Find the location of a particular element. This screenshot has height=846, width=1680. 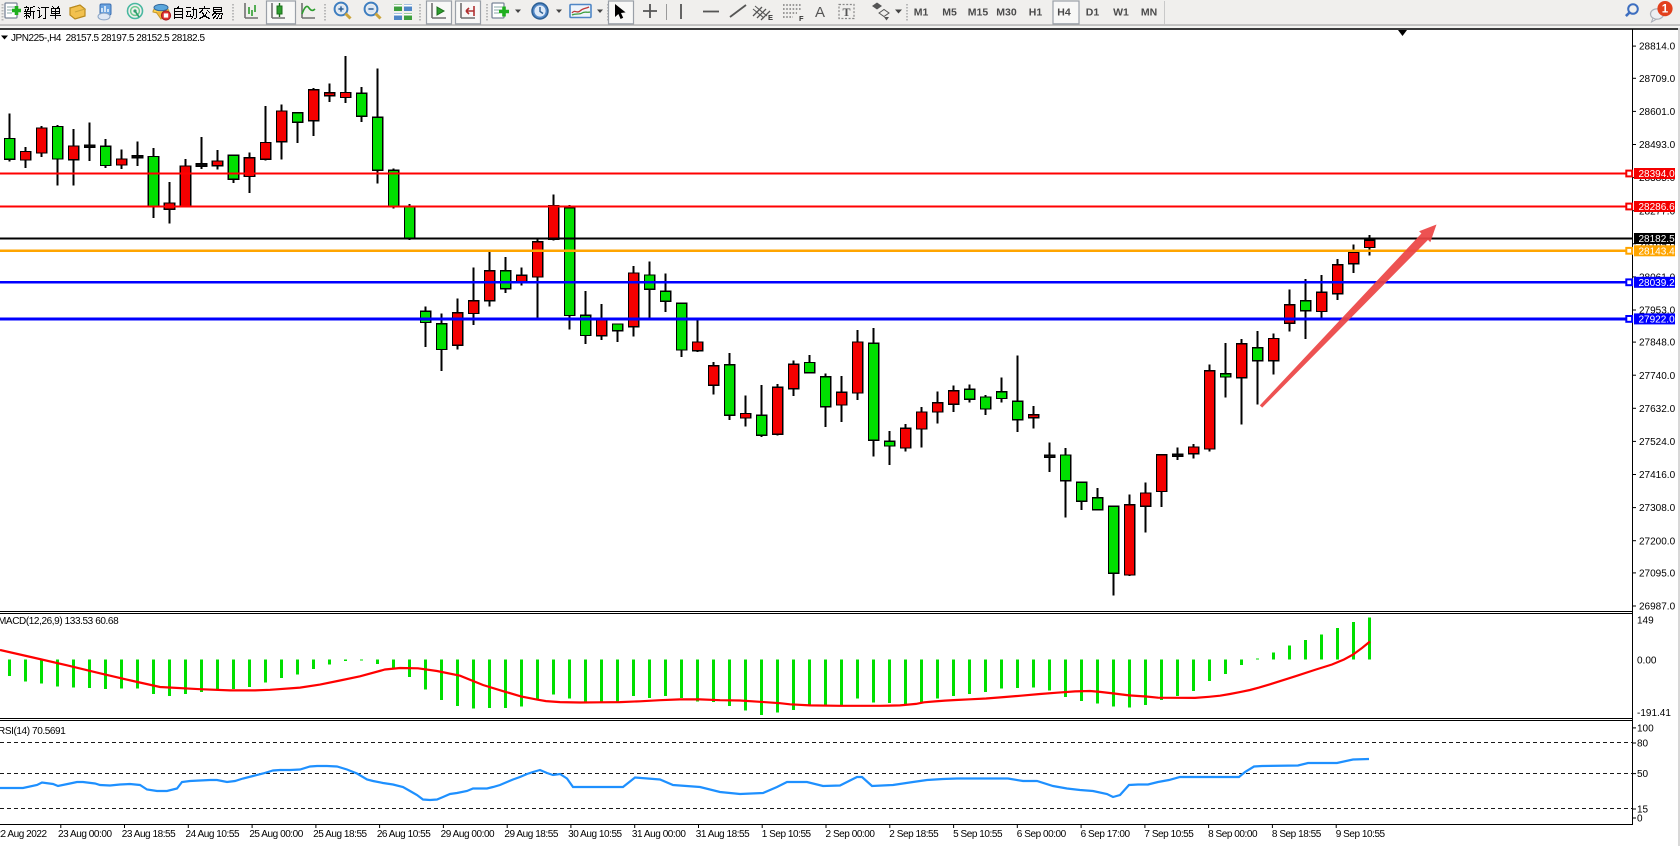

svg-text: H4 is located at coordinates (1064, 13).